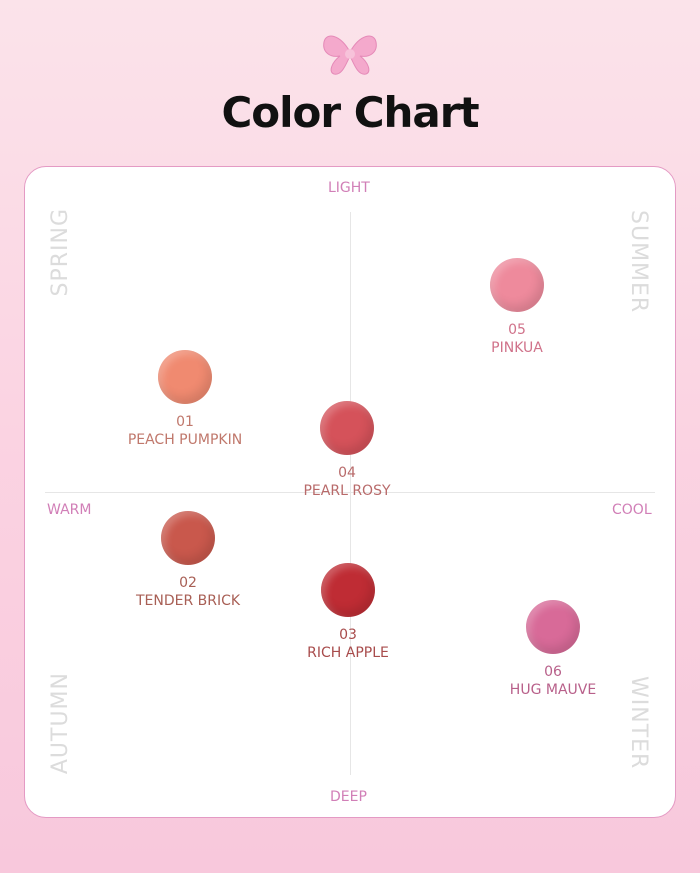 This screenshot has height=873, width=700. I want to click on shade-name: RICH APPLE, so click(348, 653).